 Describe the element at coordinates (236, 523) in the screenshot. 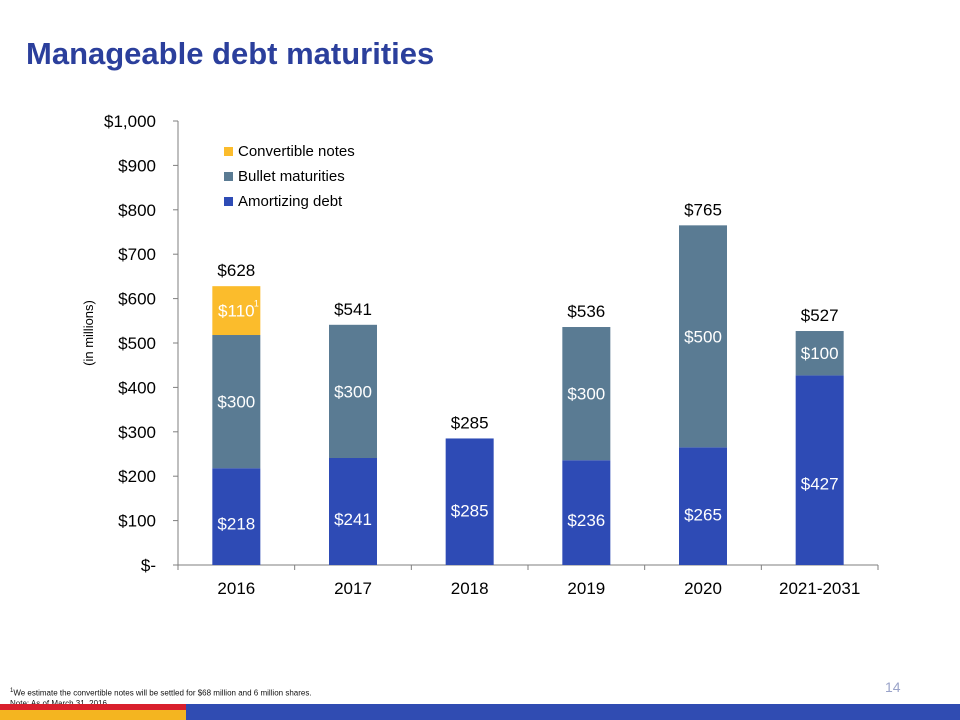

I see `segment-value-label: $218` at that location.